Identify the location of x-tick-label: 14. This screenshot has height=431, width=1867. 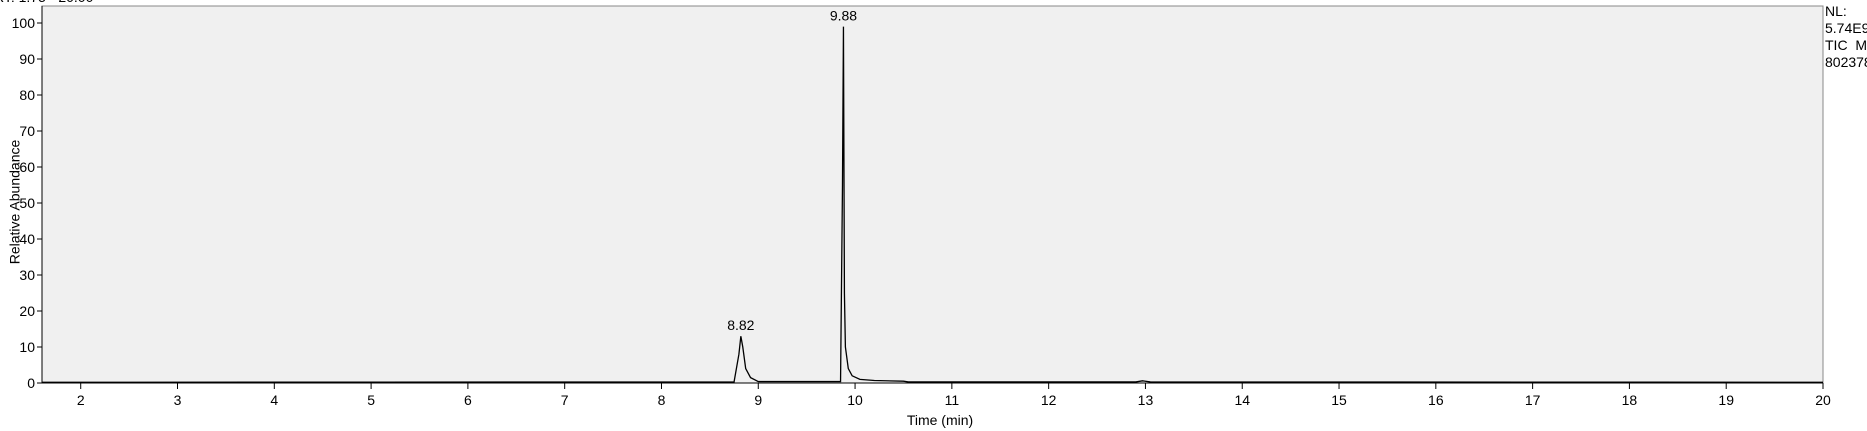
(1242, 400).